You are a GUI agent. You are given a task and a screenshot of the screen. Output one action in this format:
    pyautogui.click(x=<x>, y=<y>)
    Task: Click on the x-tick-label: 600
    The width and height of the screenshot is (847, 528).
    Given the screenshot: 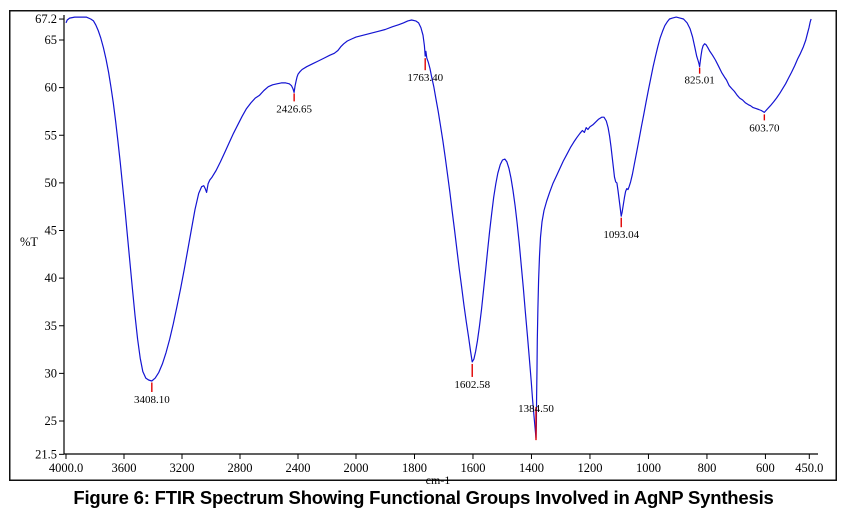 What is the action you would take?
    pyautogui.click(x=765, y=468)
    